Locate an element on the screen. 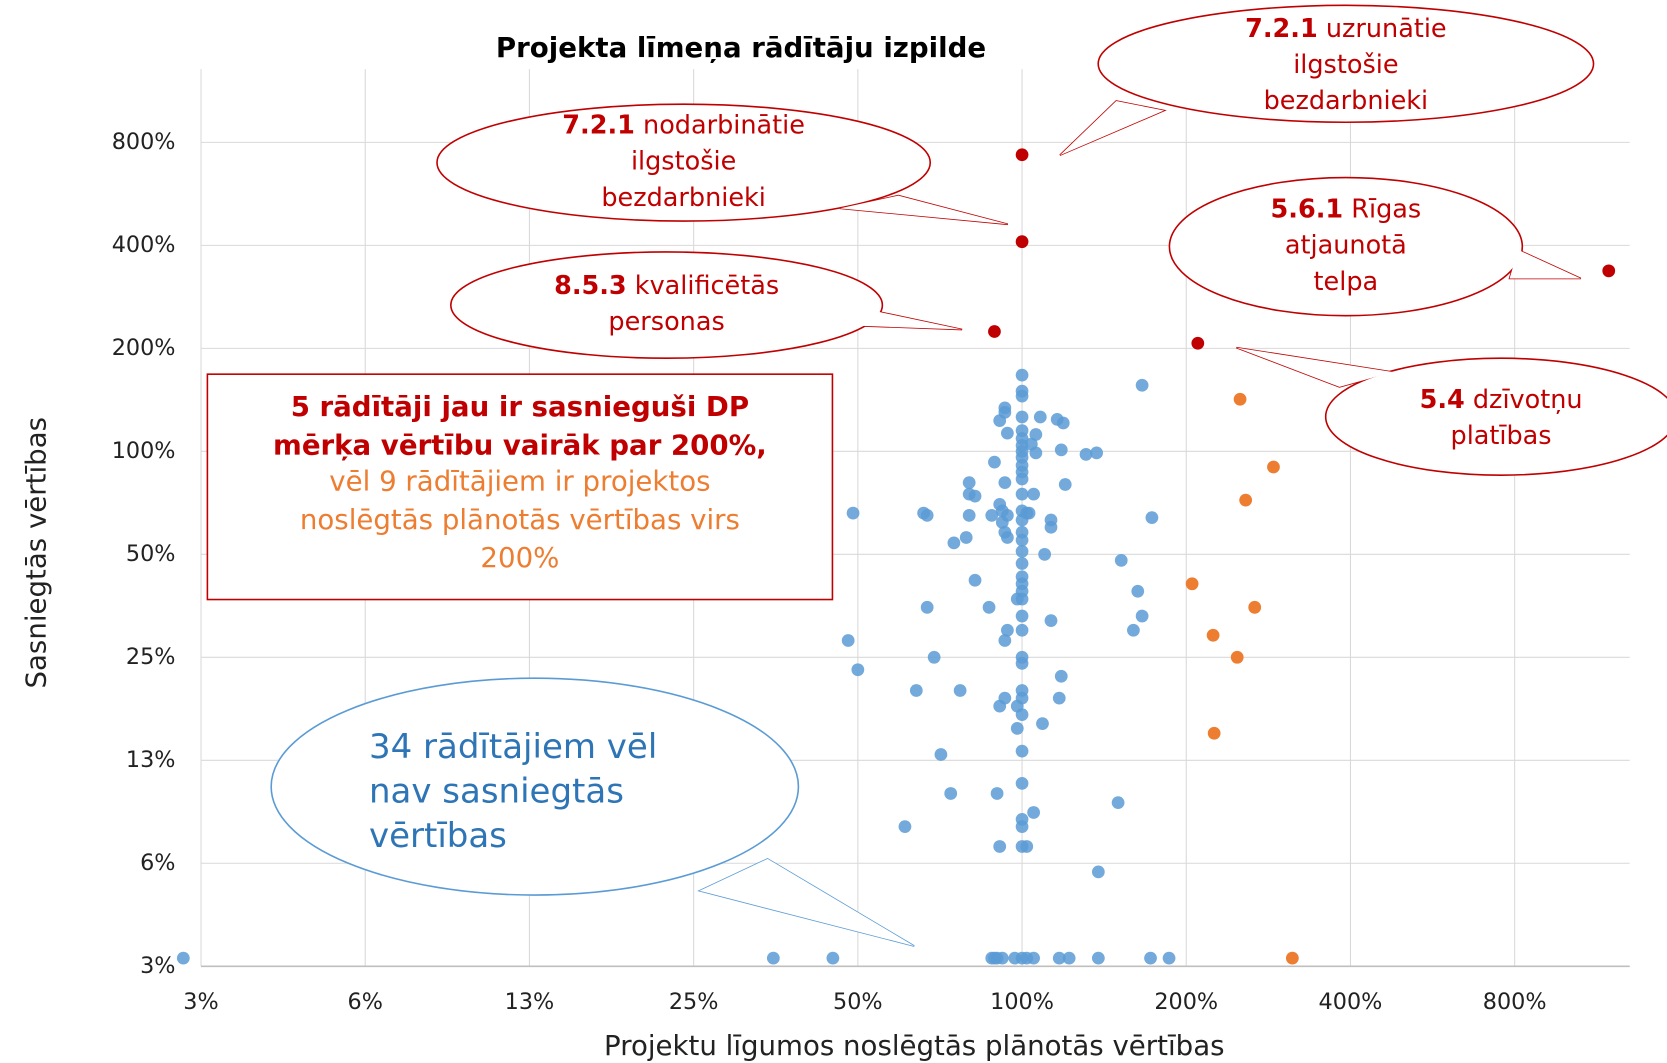 This screenshot has width=1667, height=1063. note-box is located at coordinates (520, 487).